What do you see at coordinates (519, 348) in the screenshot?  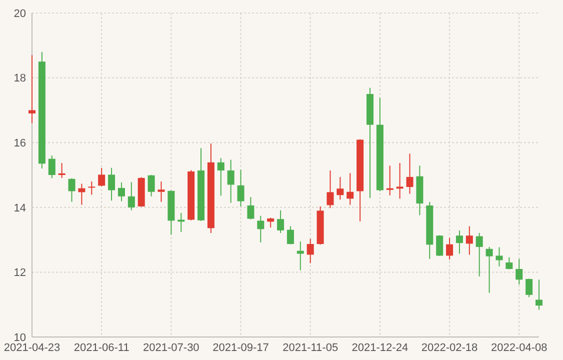 I see `x-tick-label: 2022-04-08` at bounding box center [519, 348].